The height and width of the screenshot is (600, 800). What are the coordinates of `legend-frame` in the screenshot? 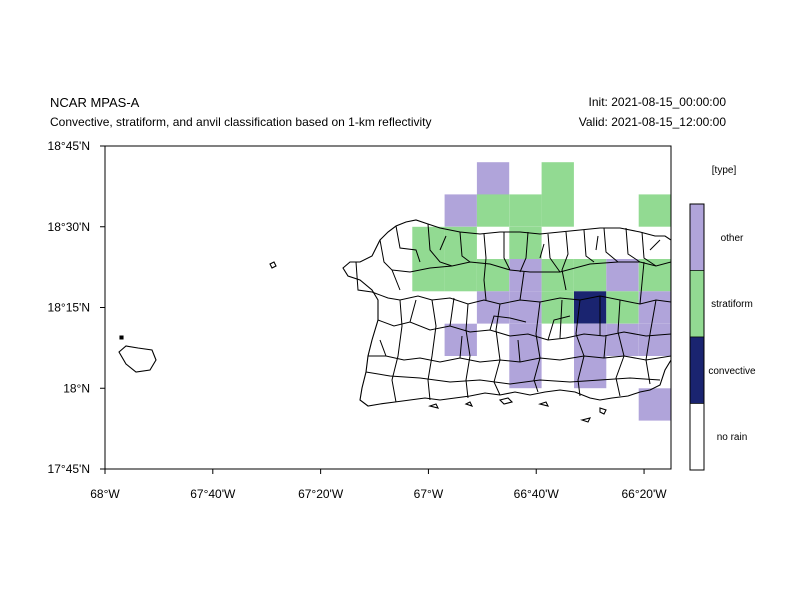 It's located at (697, 337).